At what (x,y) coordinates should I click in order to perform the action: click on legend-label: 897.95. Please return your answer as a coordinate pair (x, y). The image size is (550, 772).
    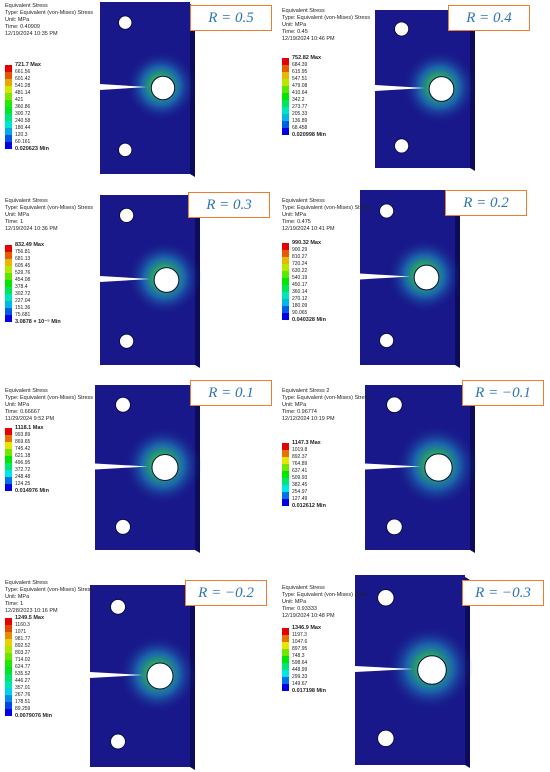
    Looking at the image, I should click on (300, 649).